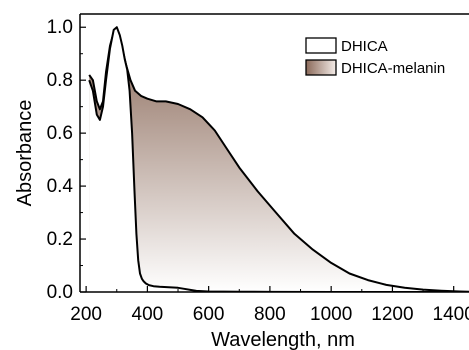  Describe the element at coordinates (60, 133) in the screenshot. I see `y-tick-label: 0.6` at that location.